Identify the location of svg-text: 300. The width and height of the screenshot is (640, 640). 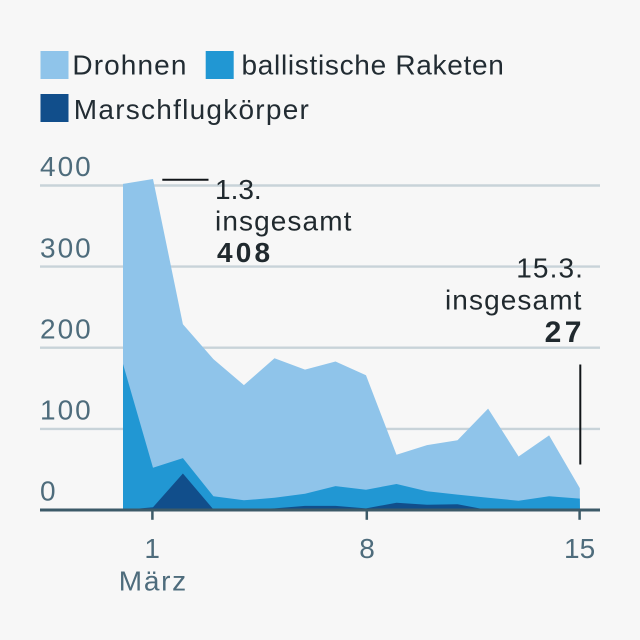
(66, 247).